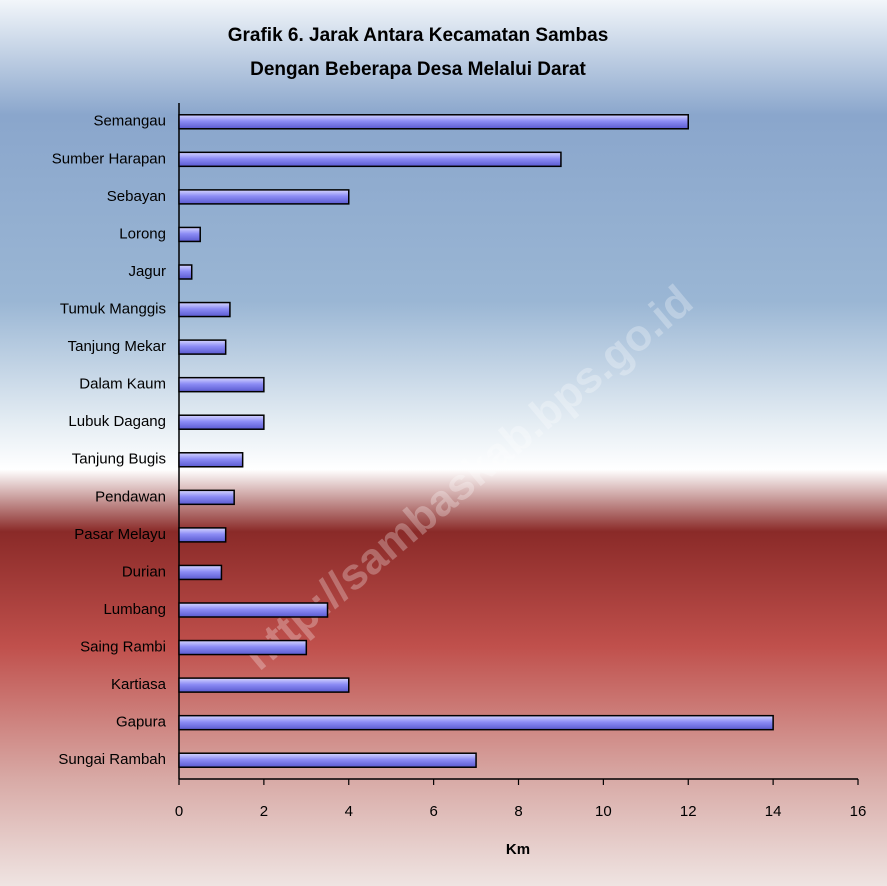 Image resolution: width=887 pixels, height=886 pixels. What do you see at coordinates (418, 35) in the screenshot?
I see `chart-title: Grafik 6. Jarak Antara Kecamatan Sambas` at bounding box center [418, 35].